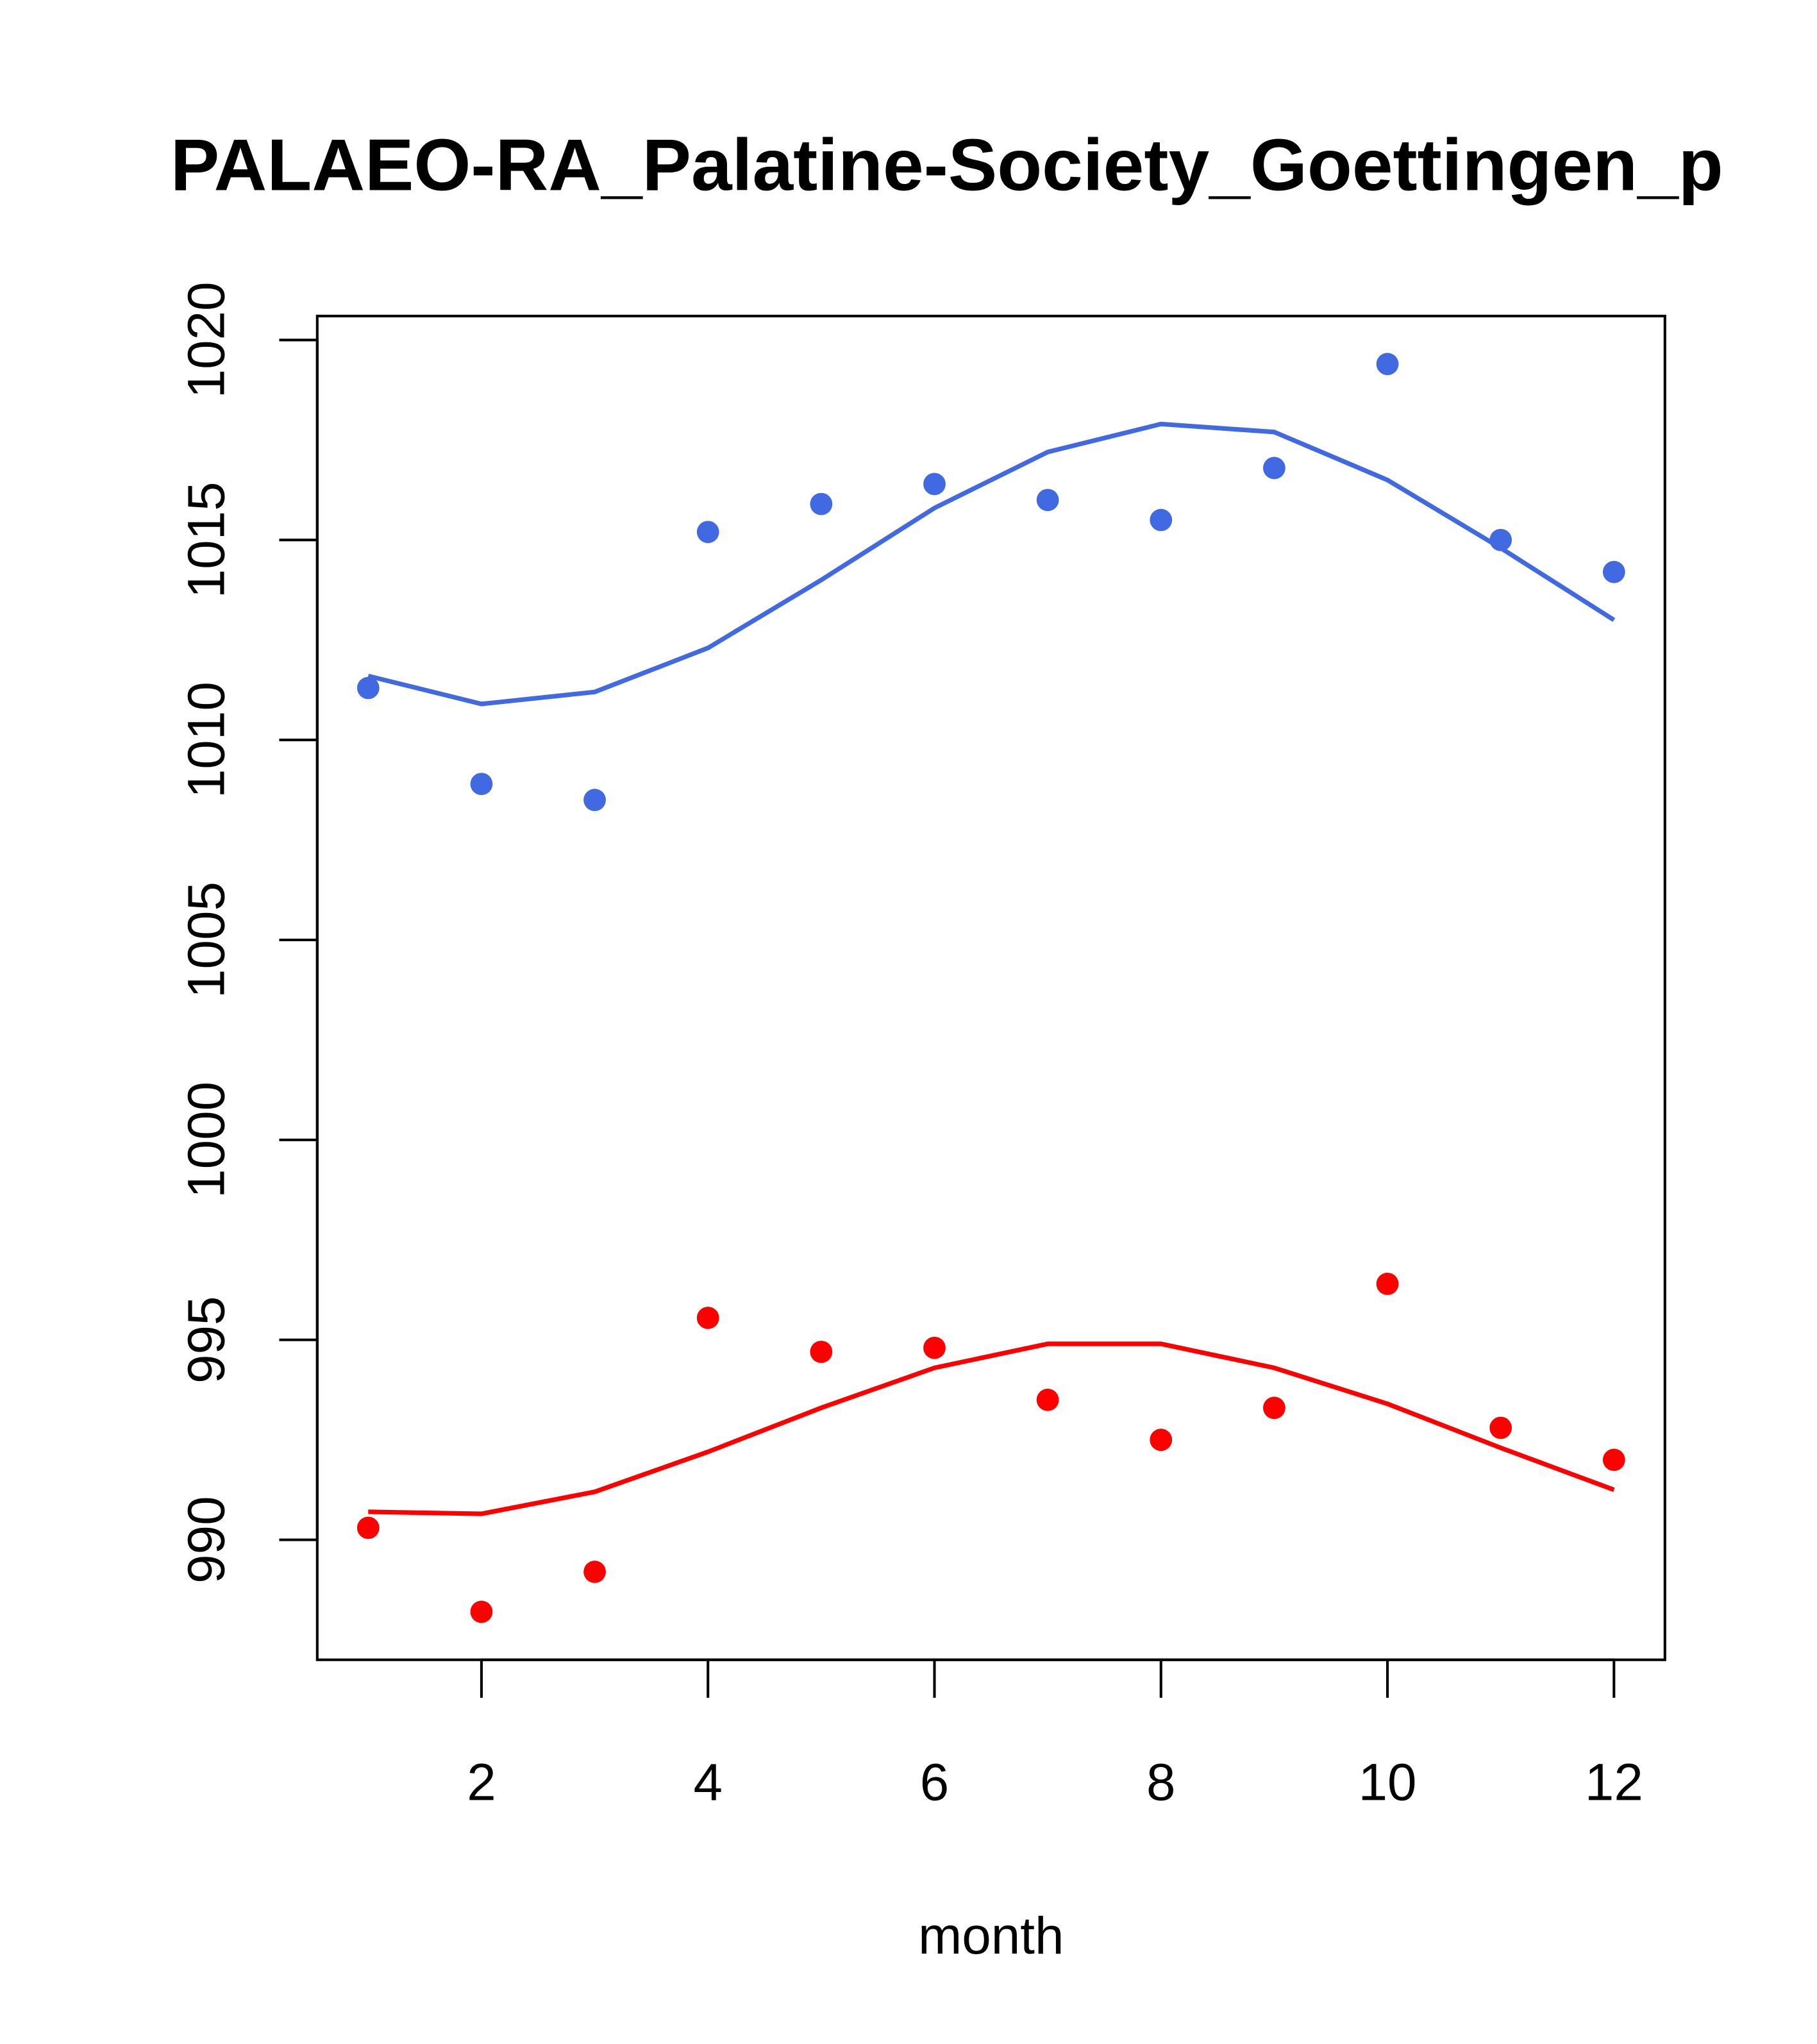  Describe the element at coordinates (991, 1429) in the screenshot. I see `red-line` at that location.